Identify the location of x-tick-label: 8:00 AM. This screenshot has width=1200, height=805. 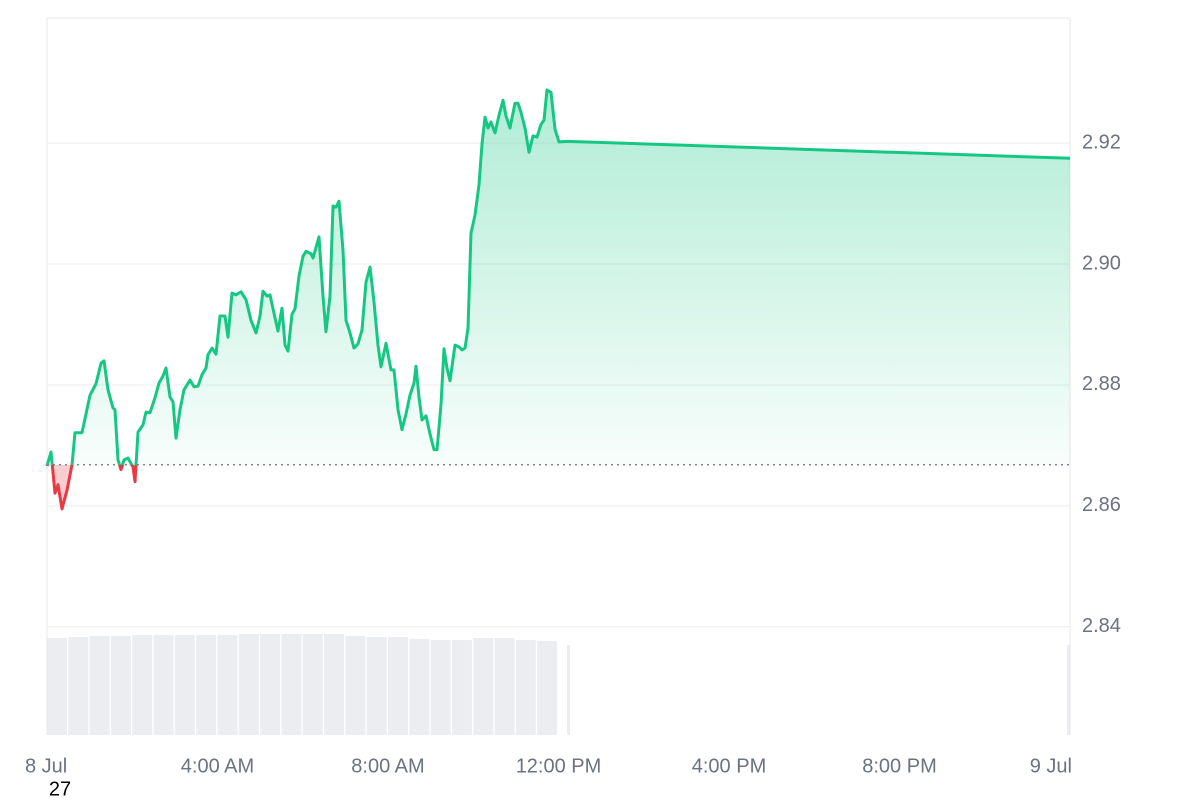
(387, 766).